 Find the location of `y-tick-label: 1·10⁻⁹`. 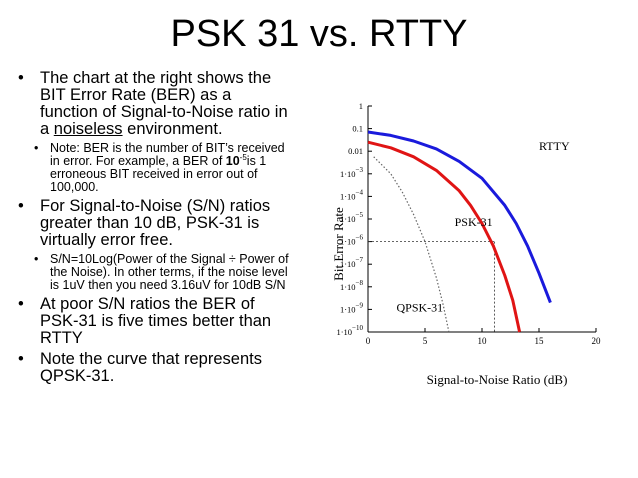

y-tick-label: 1·10⁻⁹ is located at coordinates (352, 307).